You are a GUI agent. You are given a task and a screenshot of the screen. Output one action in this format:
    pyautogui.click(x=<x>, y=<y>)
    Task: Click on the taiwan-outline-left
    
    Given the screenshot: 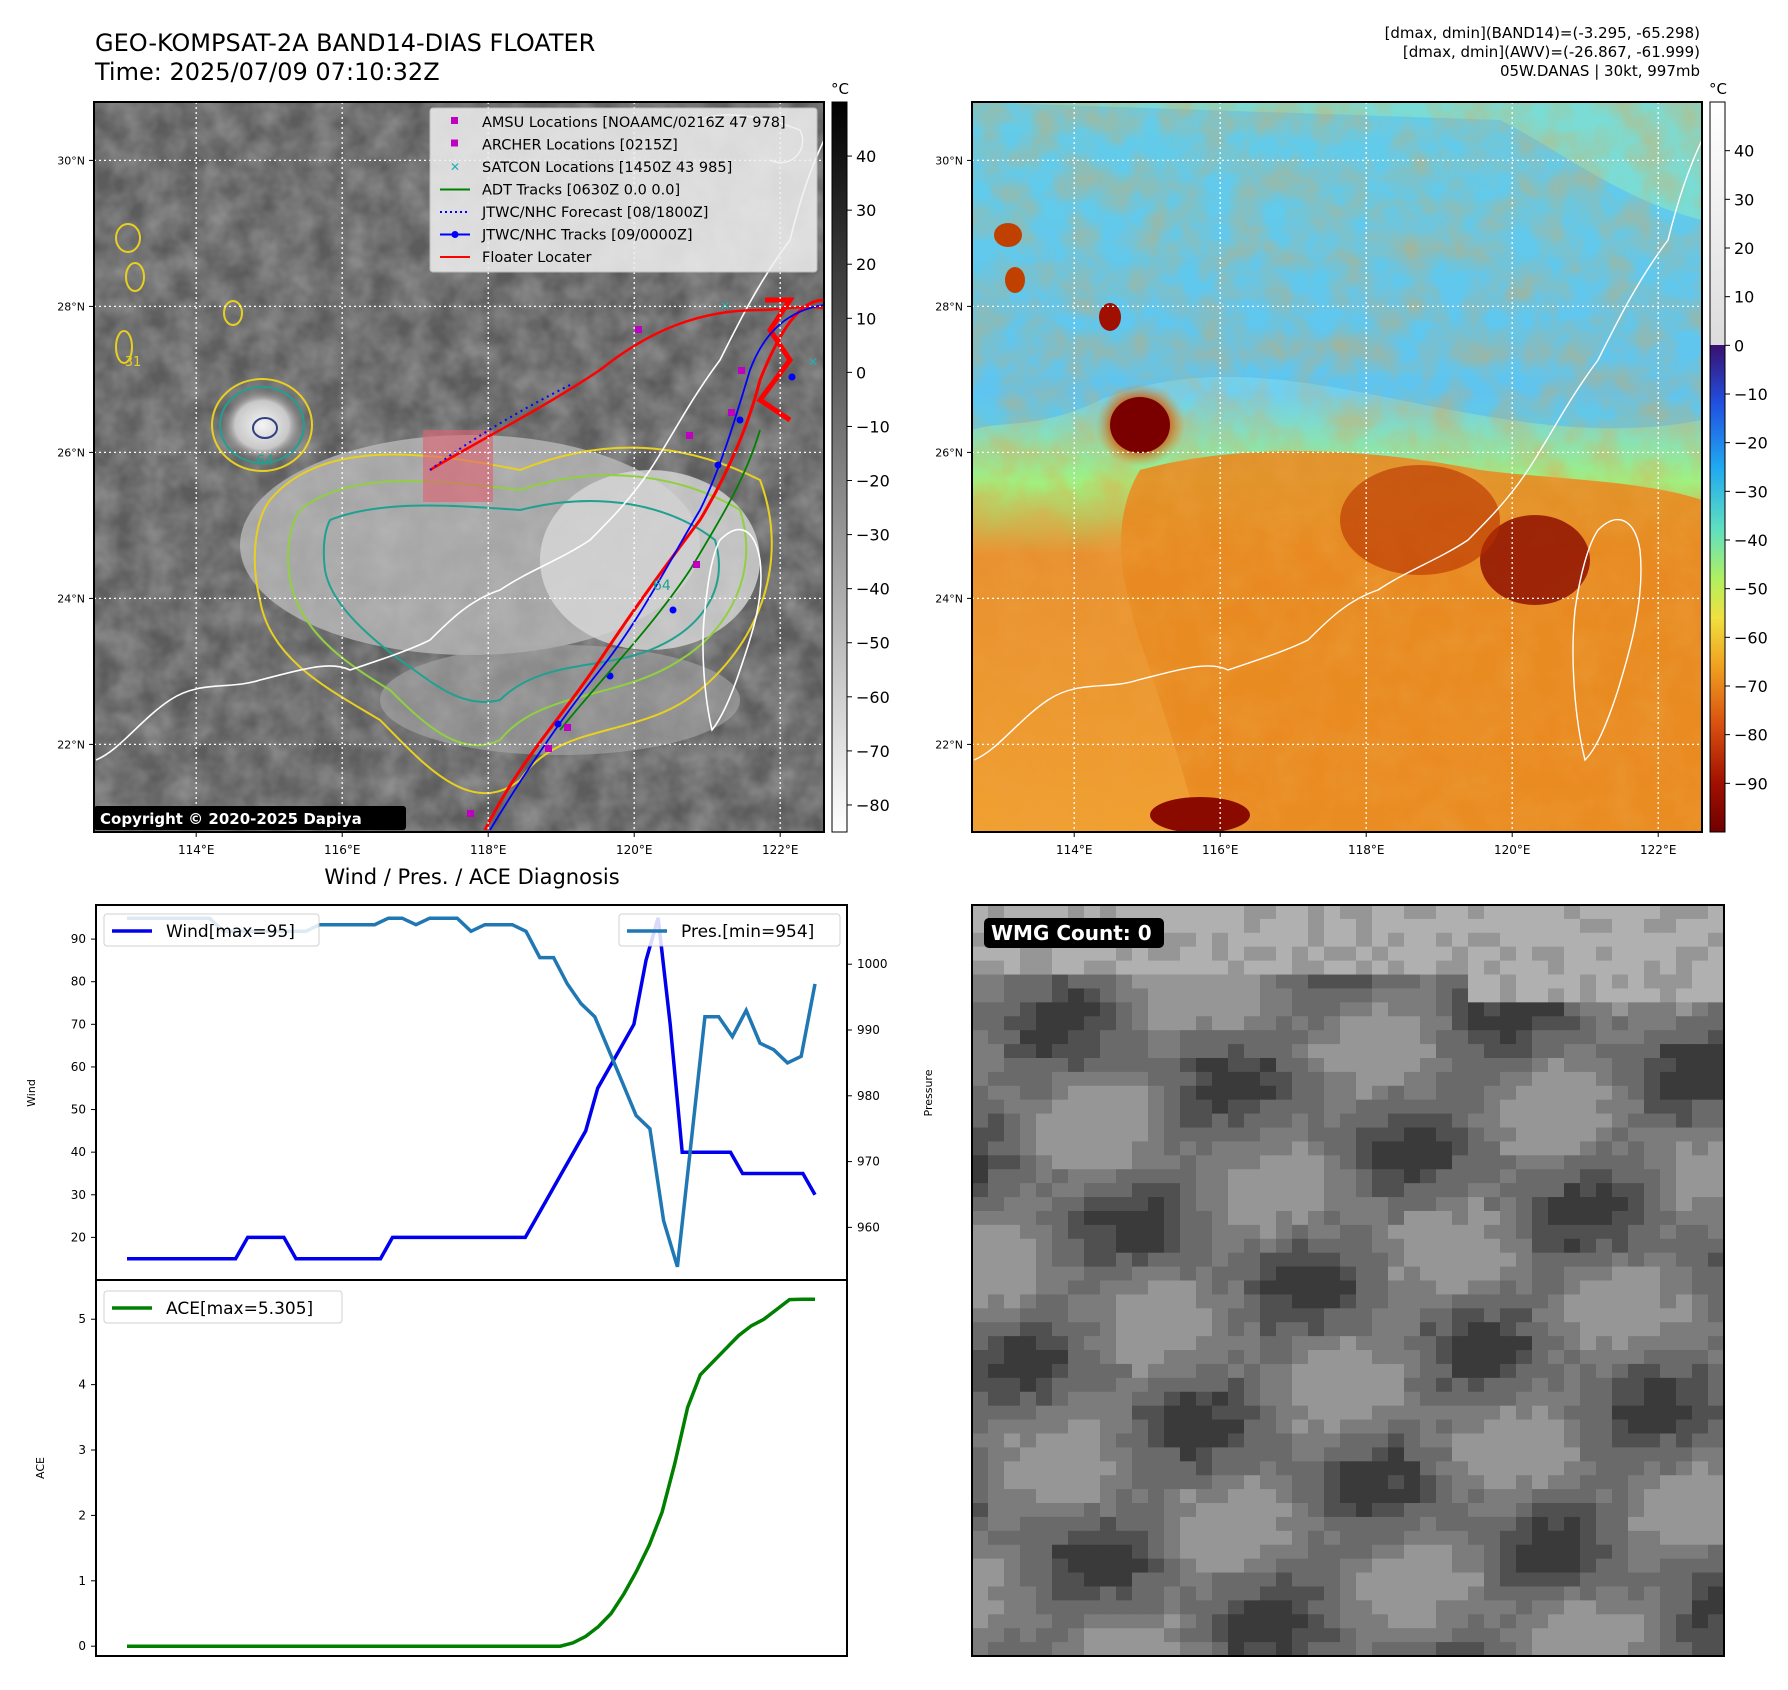 What is the action you would take?
    pyautogui.click(x=732, y=630)
    